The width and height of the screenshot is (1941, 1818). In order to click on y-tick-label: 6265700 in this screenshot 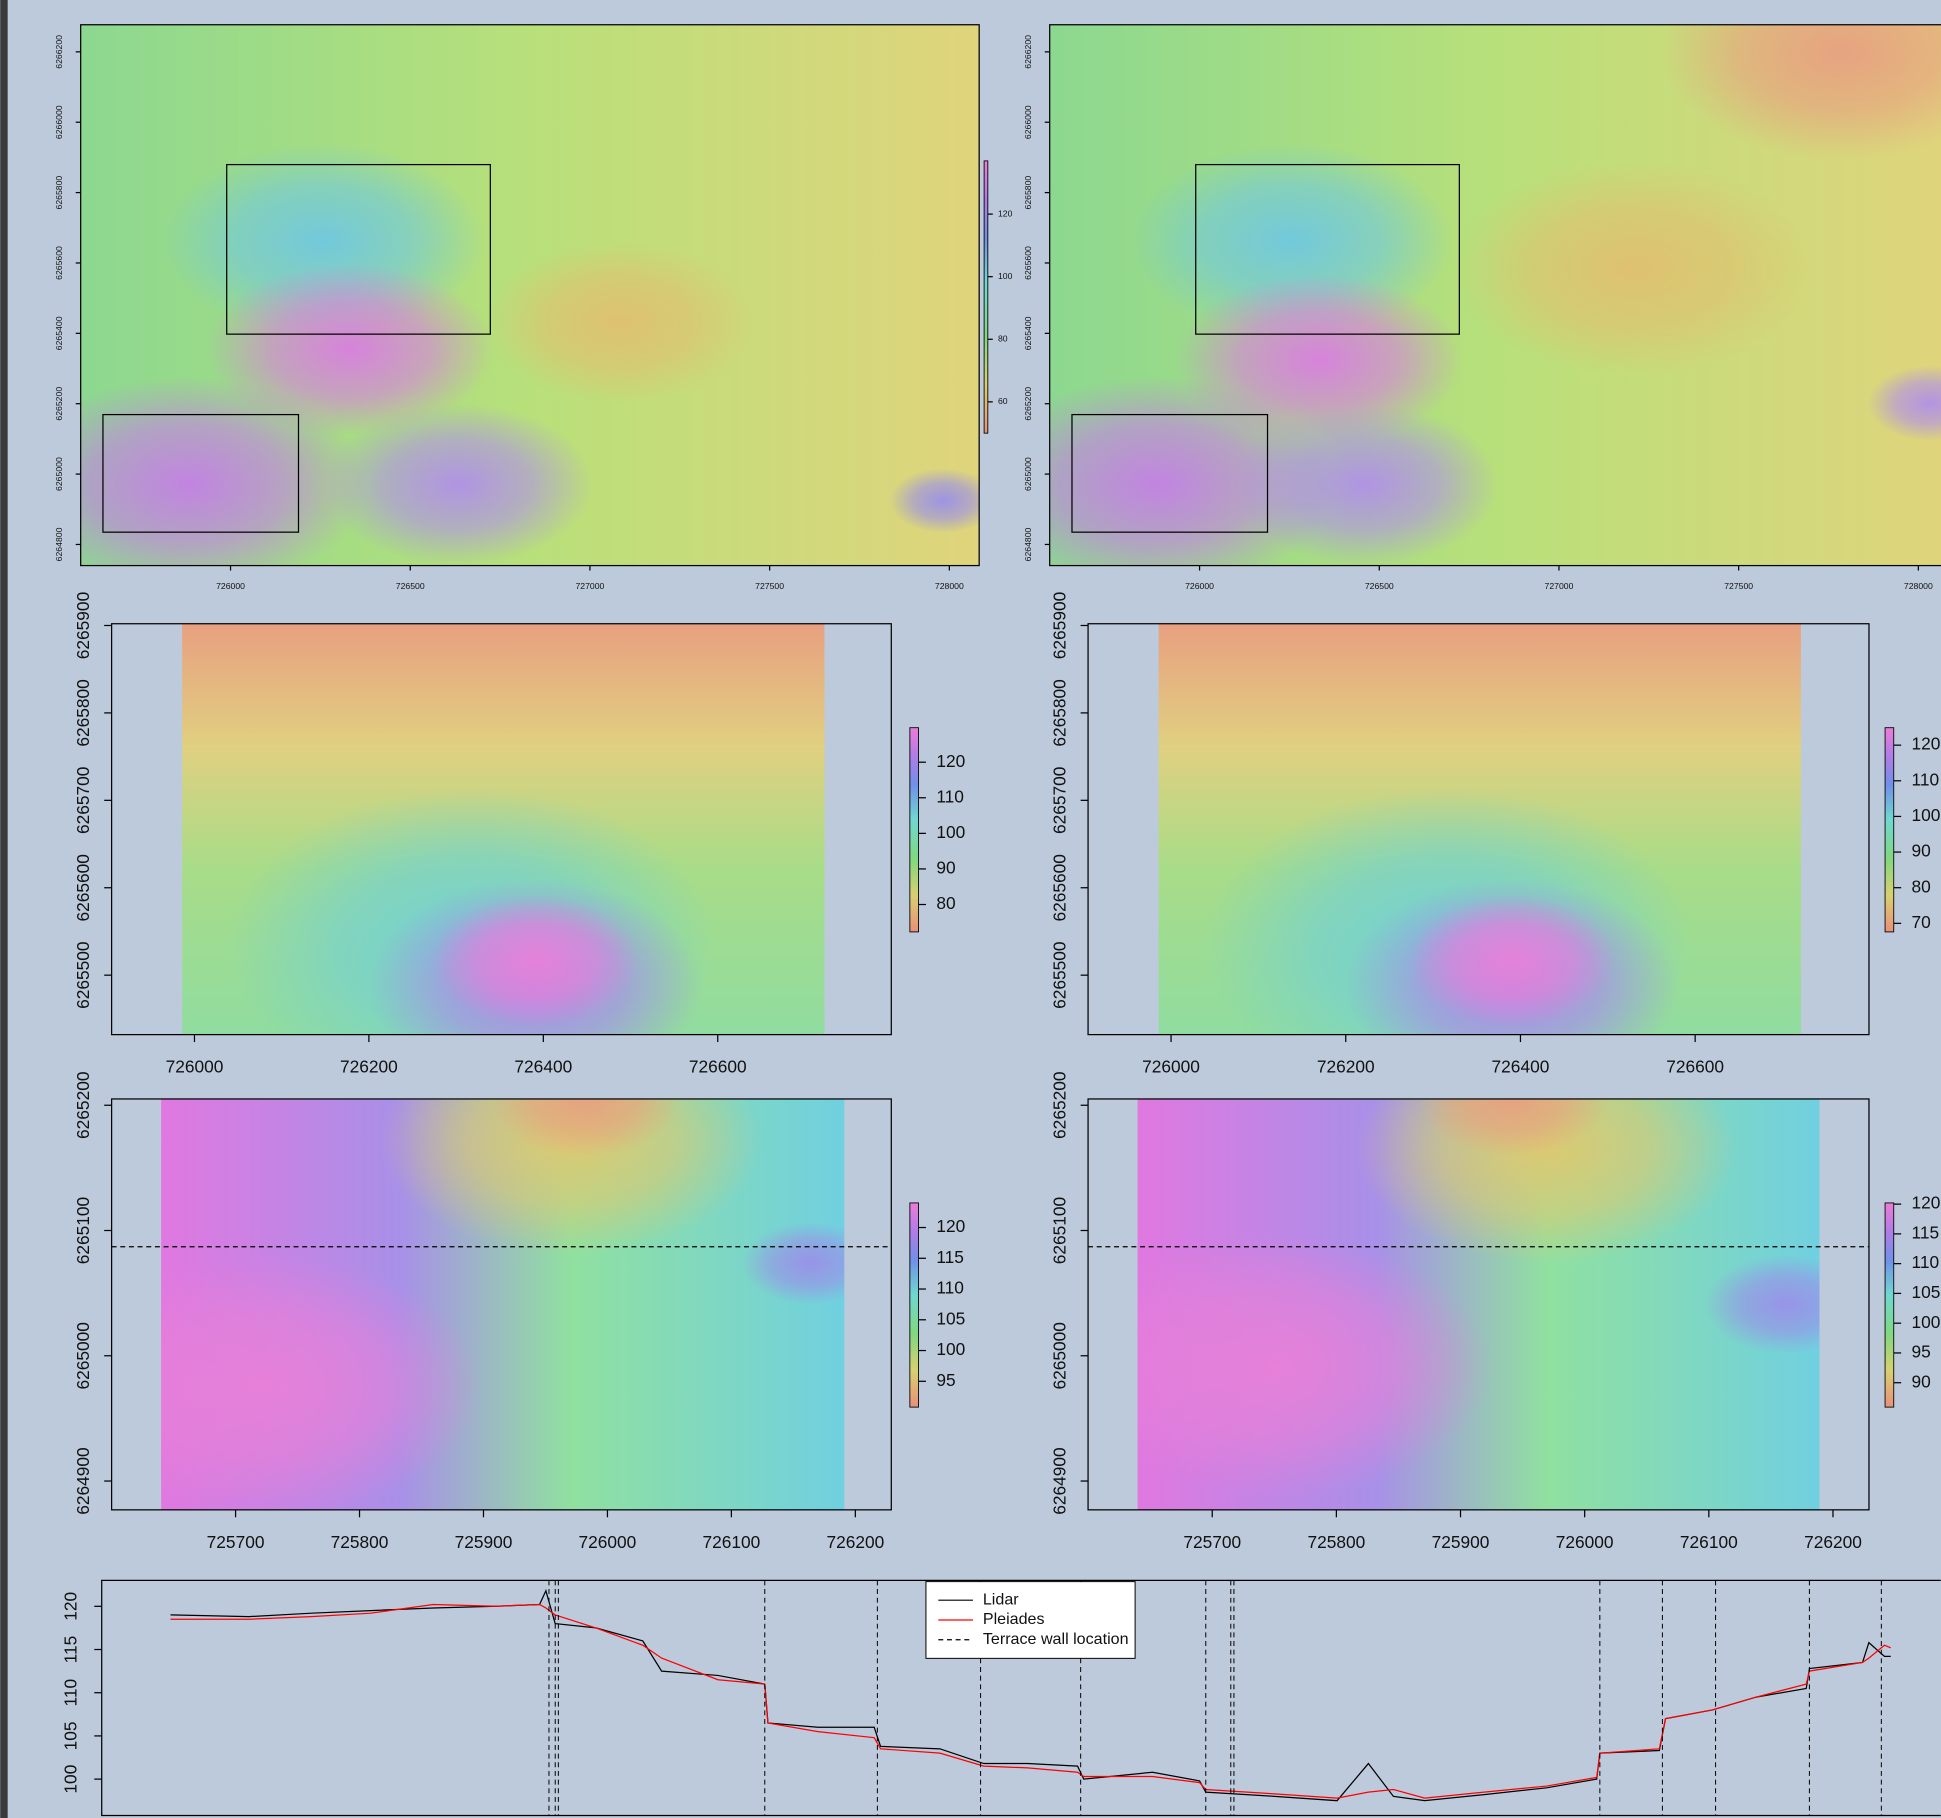, I will do `click(83, 800)`.